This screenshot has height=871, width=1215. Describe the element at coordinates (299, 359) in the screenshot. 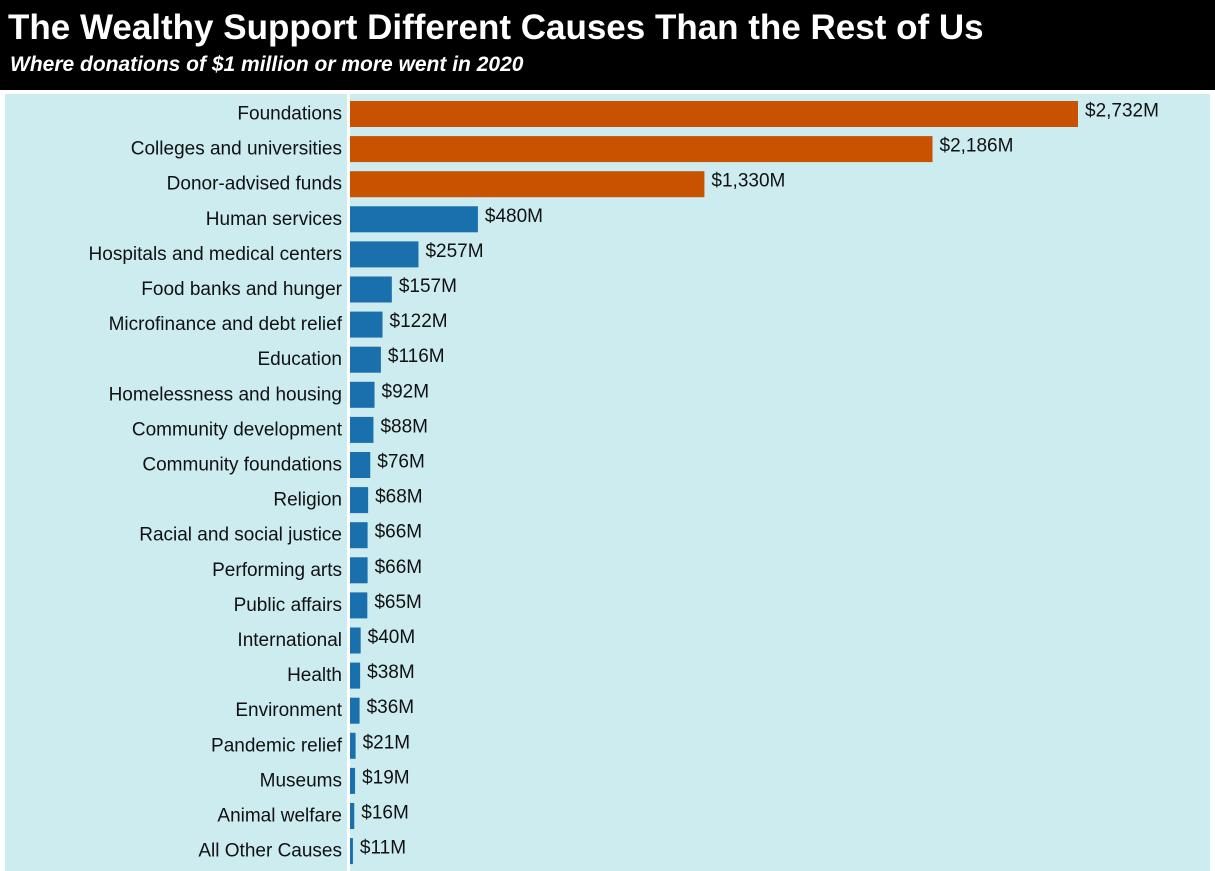

I see `category-label: Education` at that location.